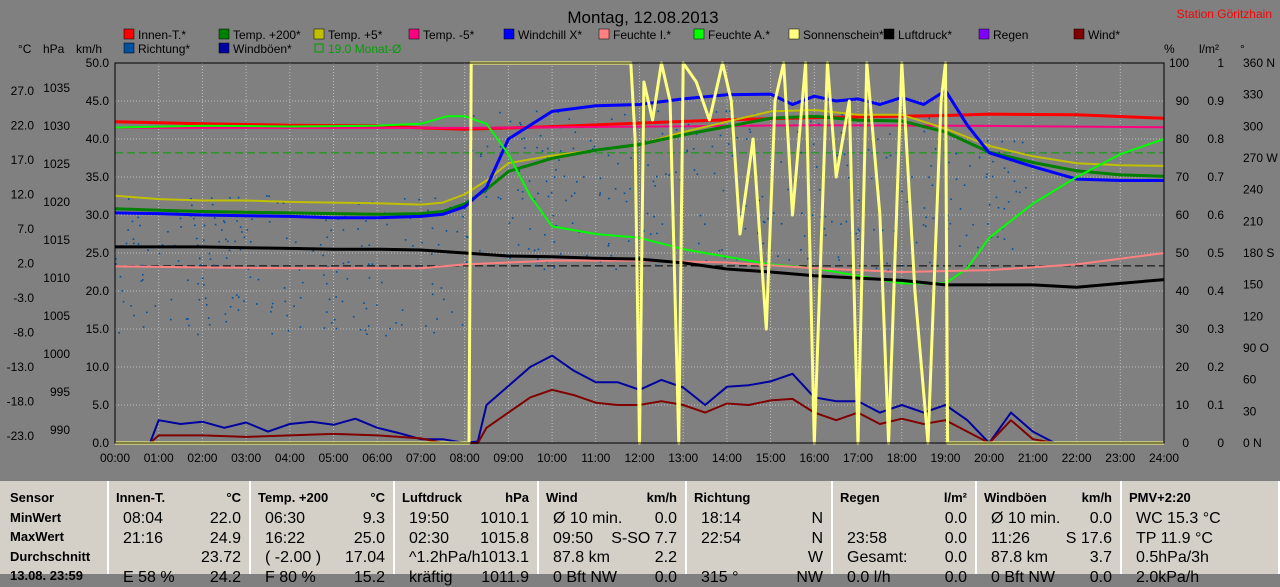  I want to click on temp-tick: 12.0, so click(23, 195).